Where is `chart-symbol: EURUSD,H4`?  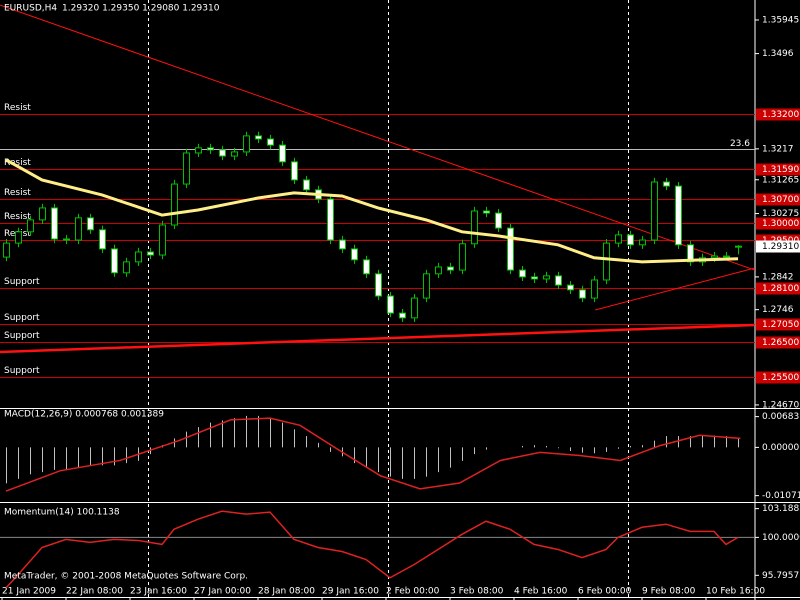
chart-symbol: EURUSD,H4 is located at coordinates (30, 9).